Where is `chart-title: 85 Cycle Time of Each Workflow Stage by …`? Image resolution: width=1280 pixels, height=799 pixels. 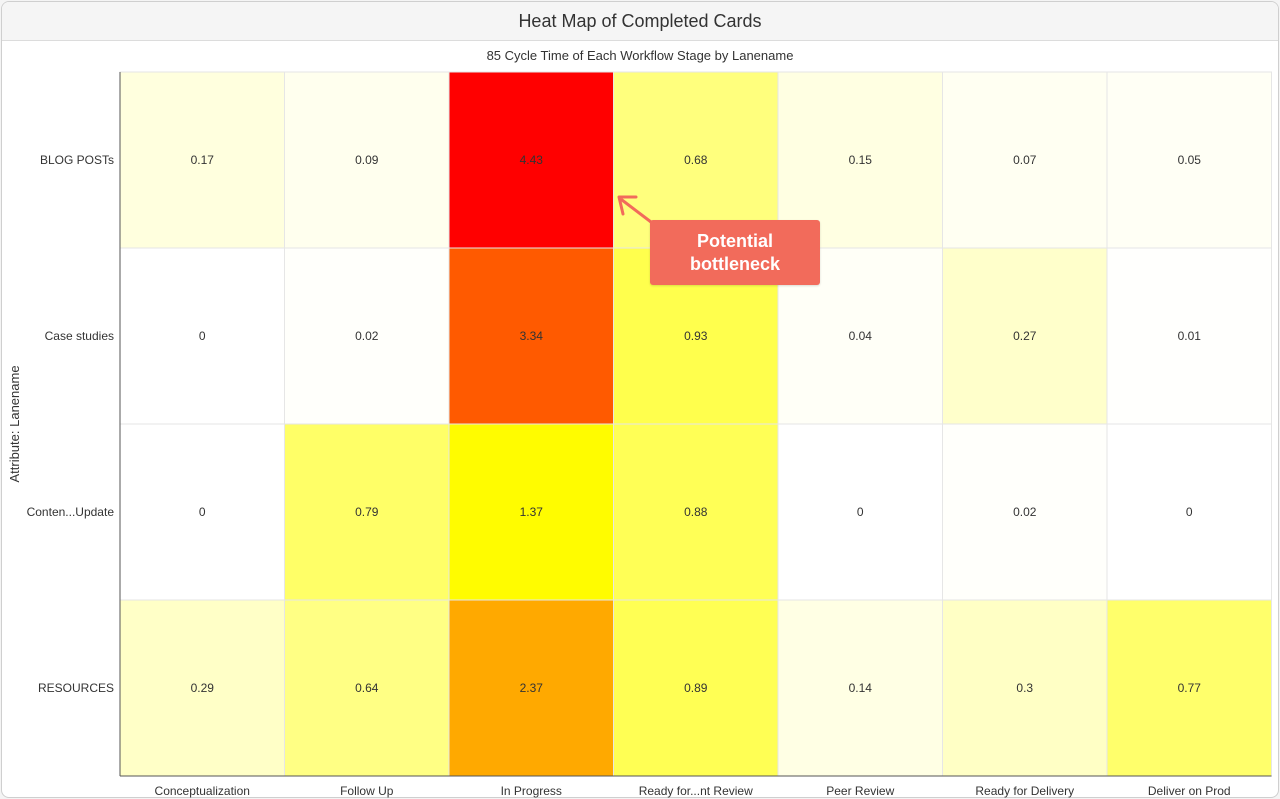
chart-title: 85 Cycle Time of Each Workflow Stage by … is located at coordinates (640, 55).